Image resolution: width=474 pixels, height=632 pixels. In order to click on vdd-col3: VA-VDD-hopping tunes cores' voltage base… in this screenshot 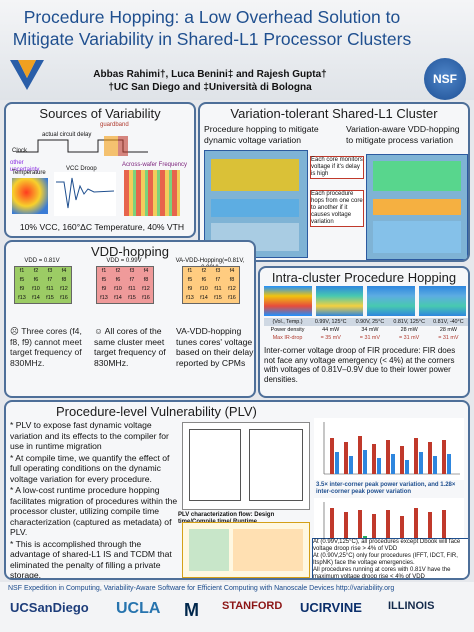, I will do `click(215, 347)`.